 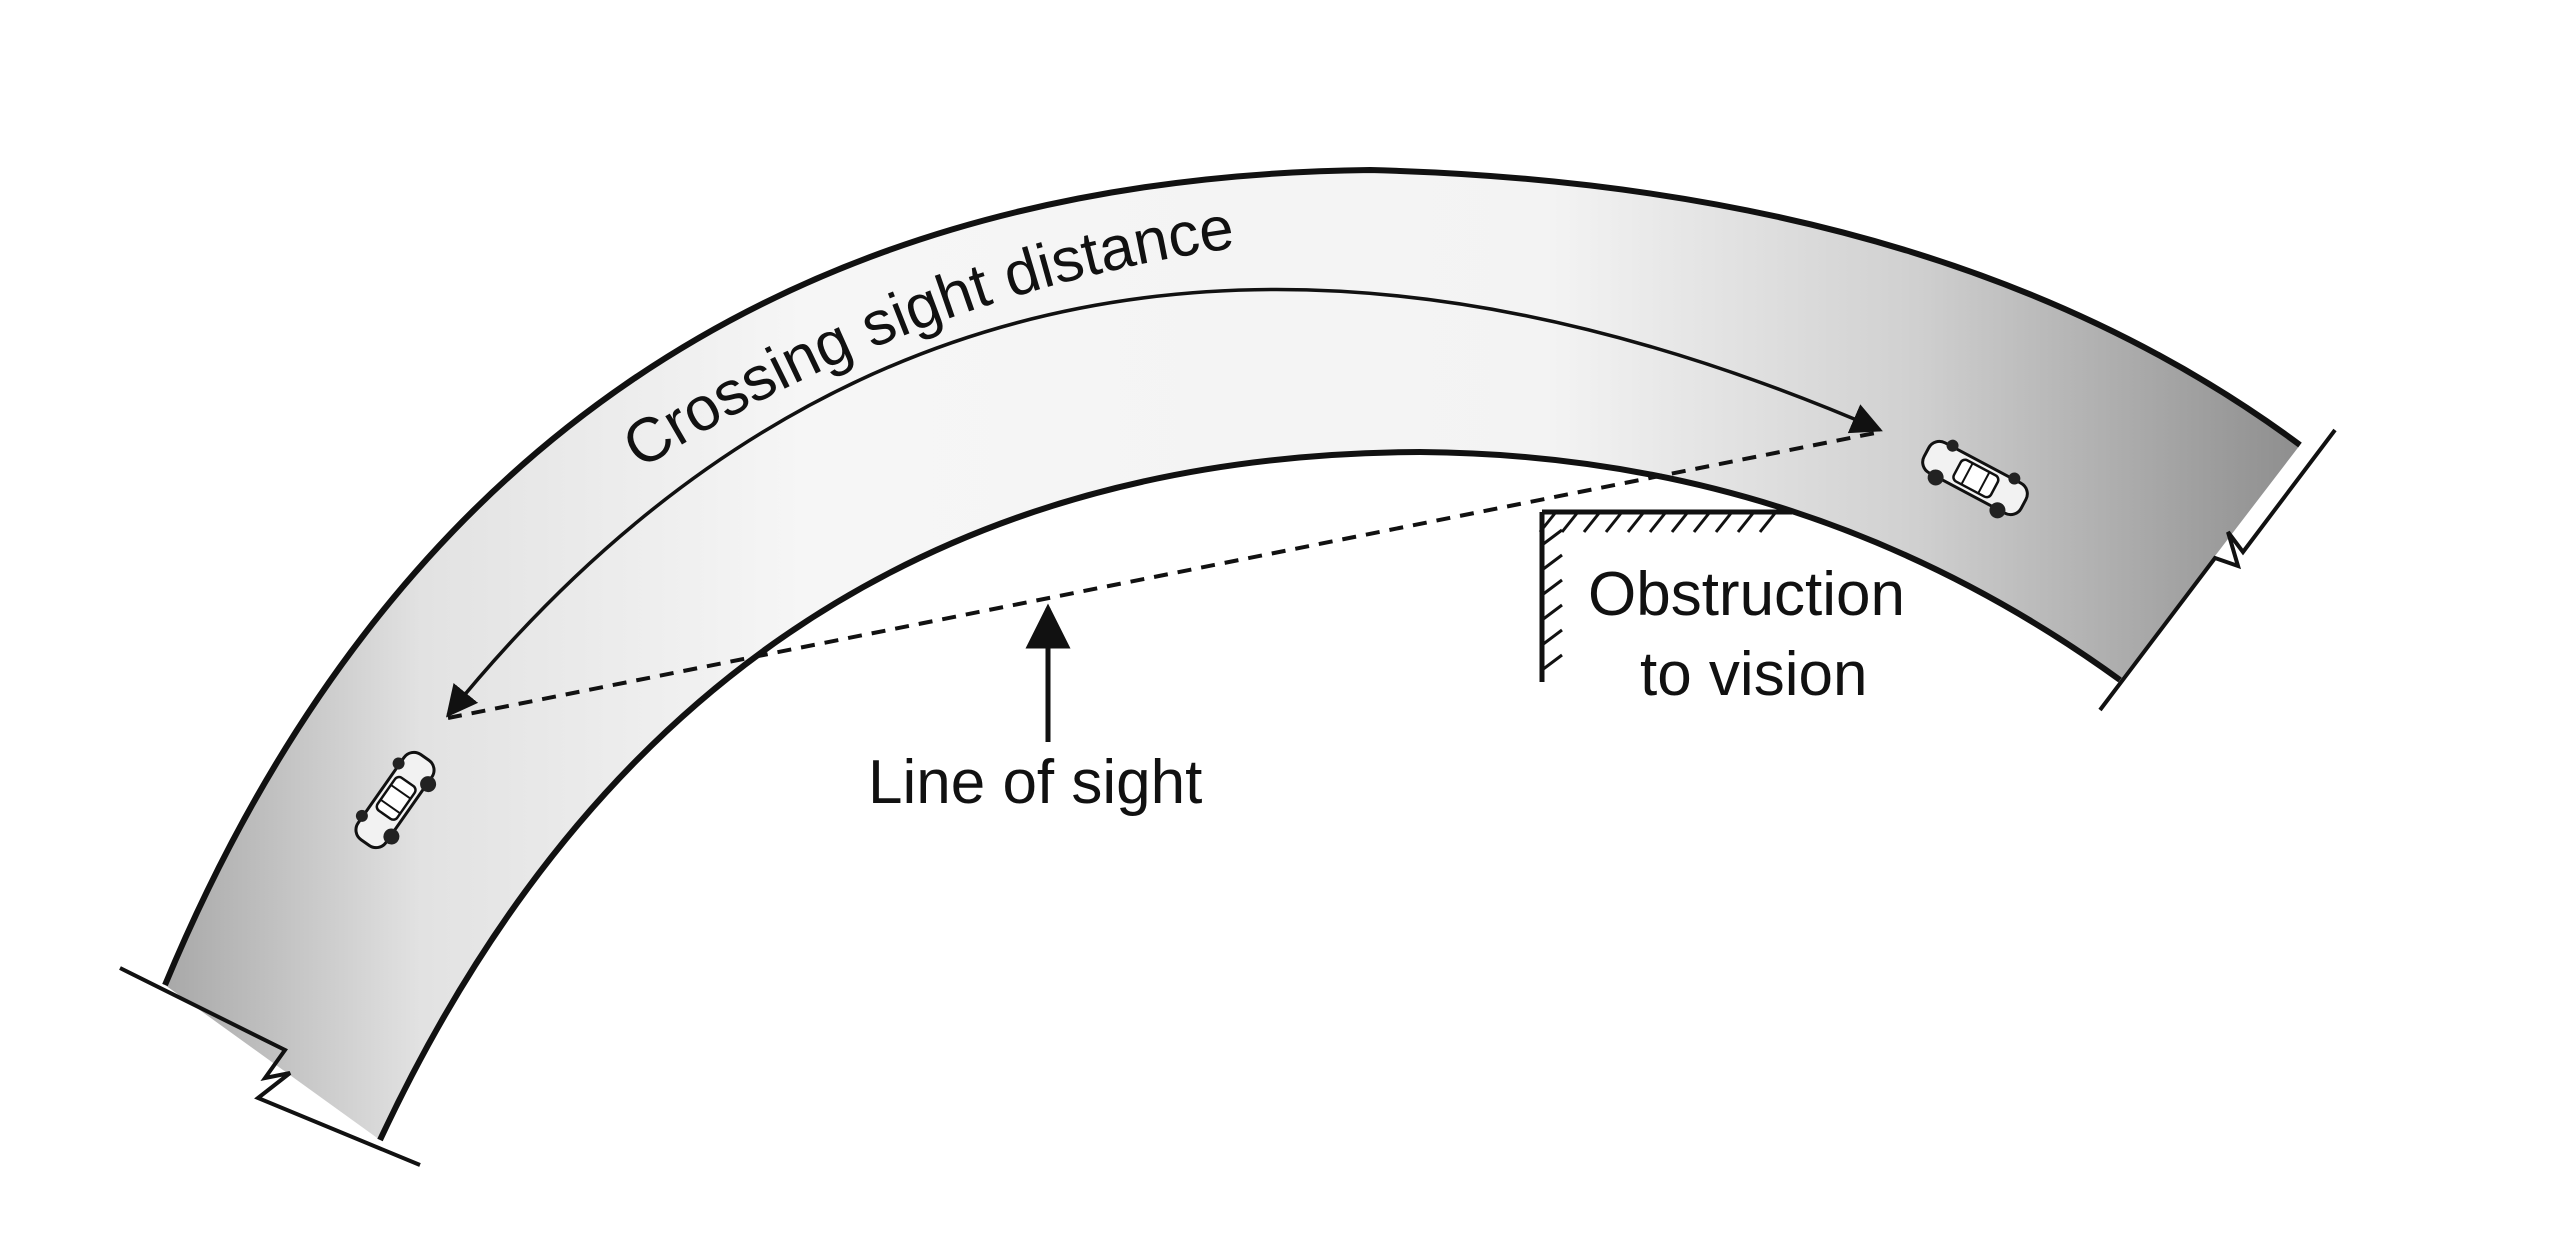 What do you see at coordinates (1035, 782) in the screenshot?
I see `line-of-sight-label: Line of sight` at bounding box center [1035, 782].